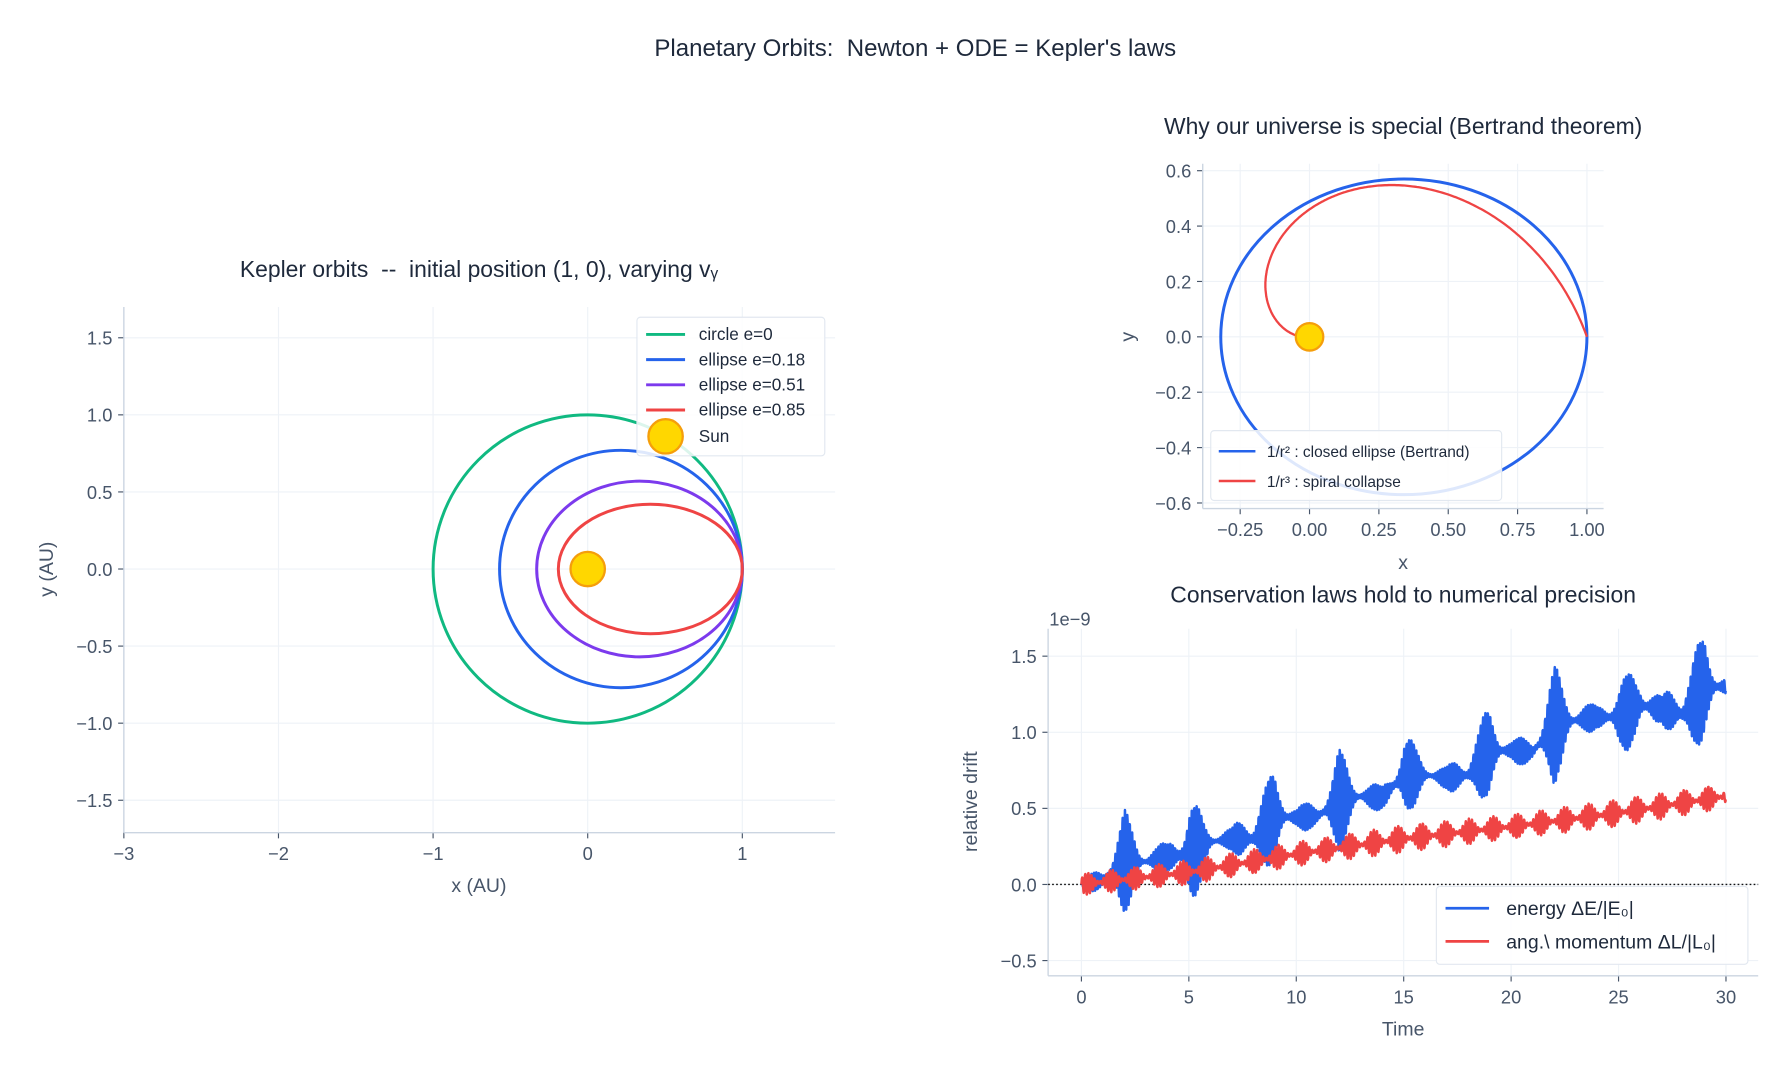 The height and width of the screenshot is (1072, 1787). Describe the element at coordinates (752, 385) in the screenshot. I see `legend-label: ellipse e=0.51` at that location.